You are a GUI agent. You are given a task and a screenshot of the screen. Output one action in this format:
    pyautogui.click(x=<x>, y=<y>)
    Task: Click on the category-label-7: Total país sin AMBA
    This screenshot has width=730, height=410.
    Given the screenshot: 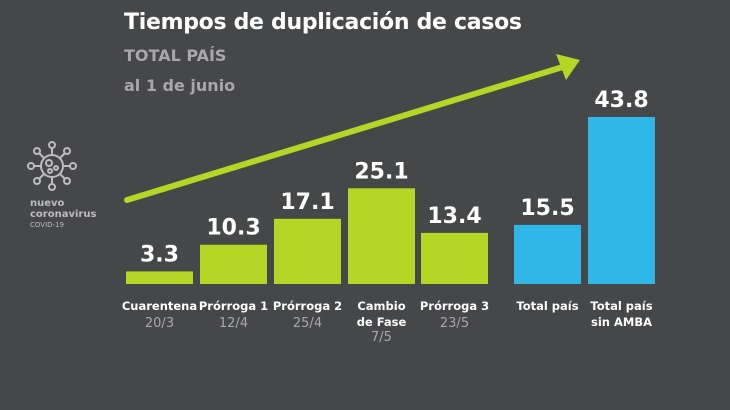 What is the action you would take?
    pyautogui.click(x=621, y=314)
    